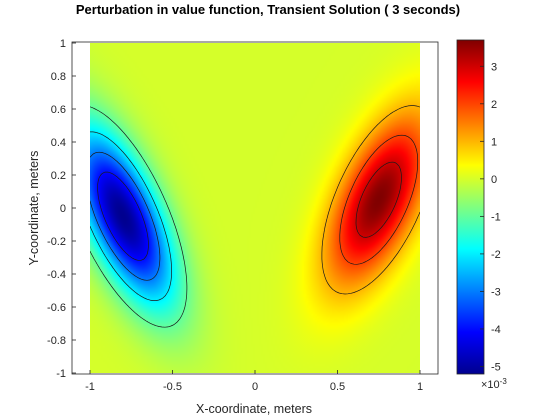 The height and width of the screenshot is (420, 560). Describe the element at coordinates (56, 341) in the screenshot. I see `y-tick-label: -0.8` at that location.